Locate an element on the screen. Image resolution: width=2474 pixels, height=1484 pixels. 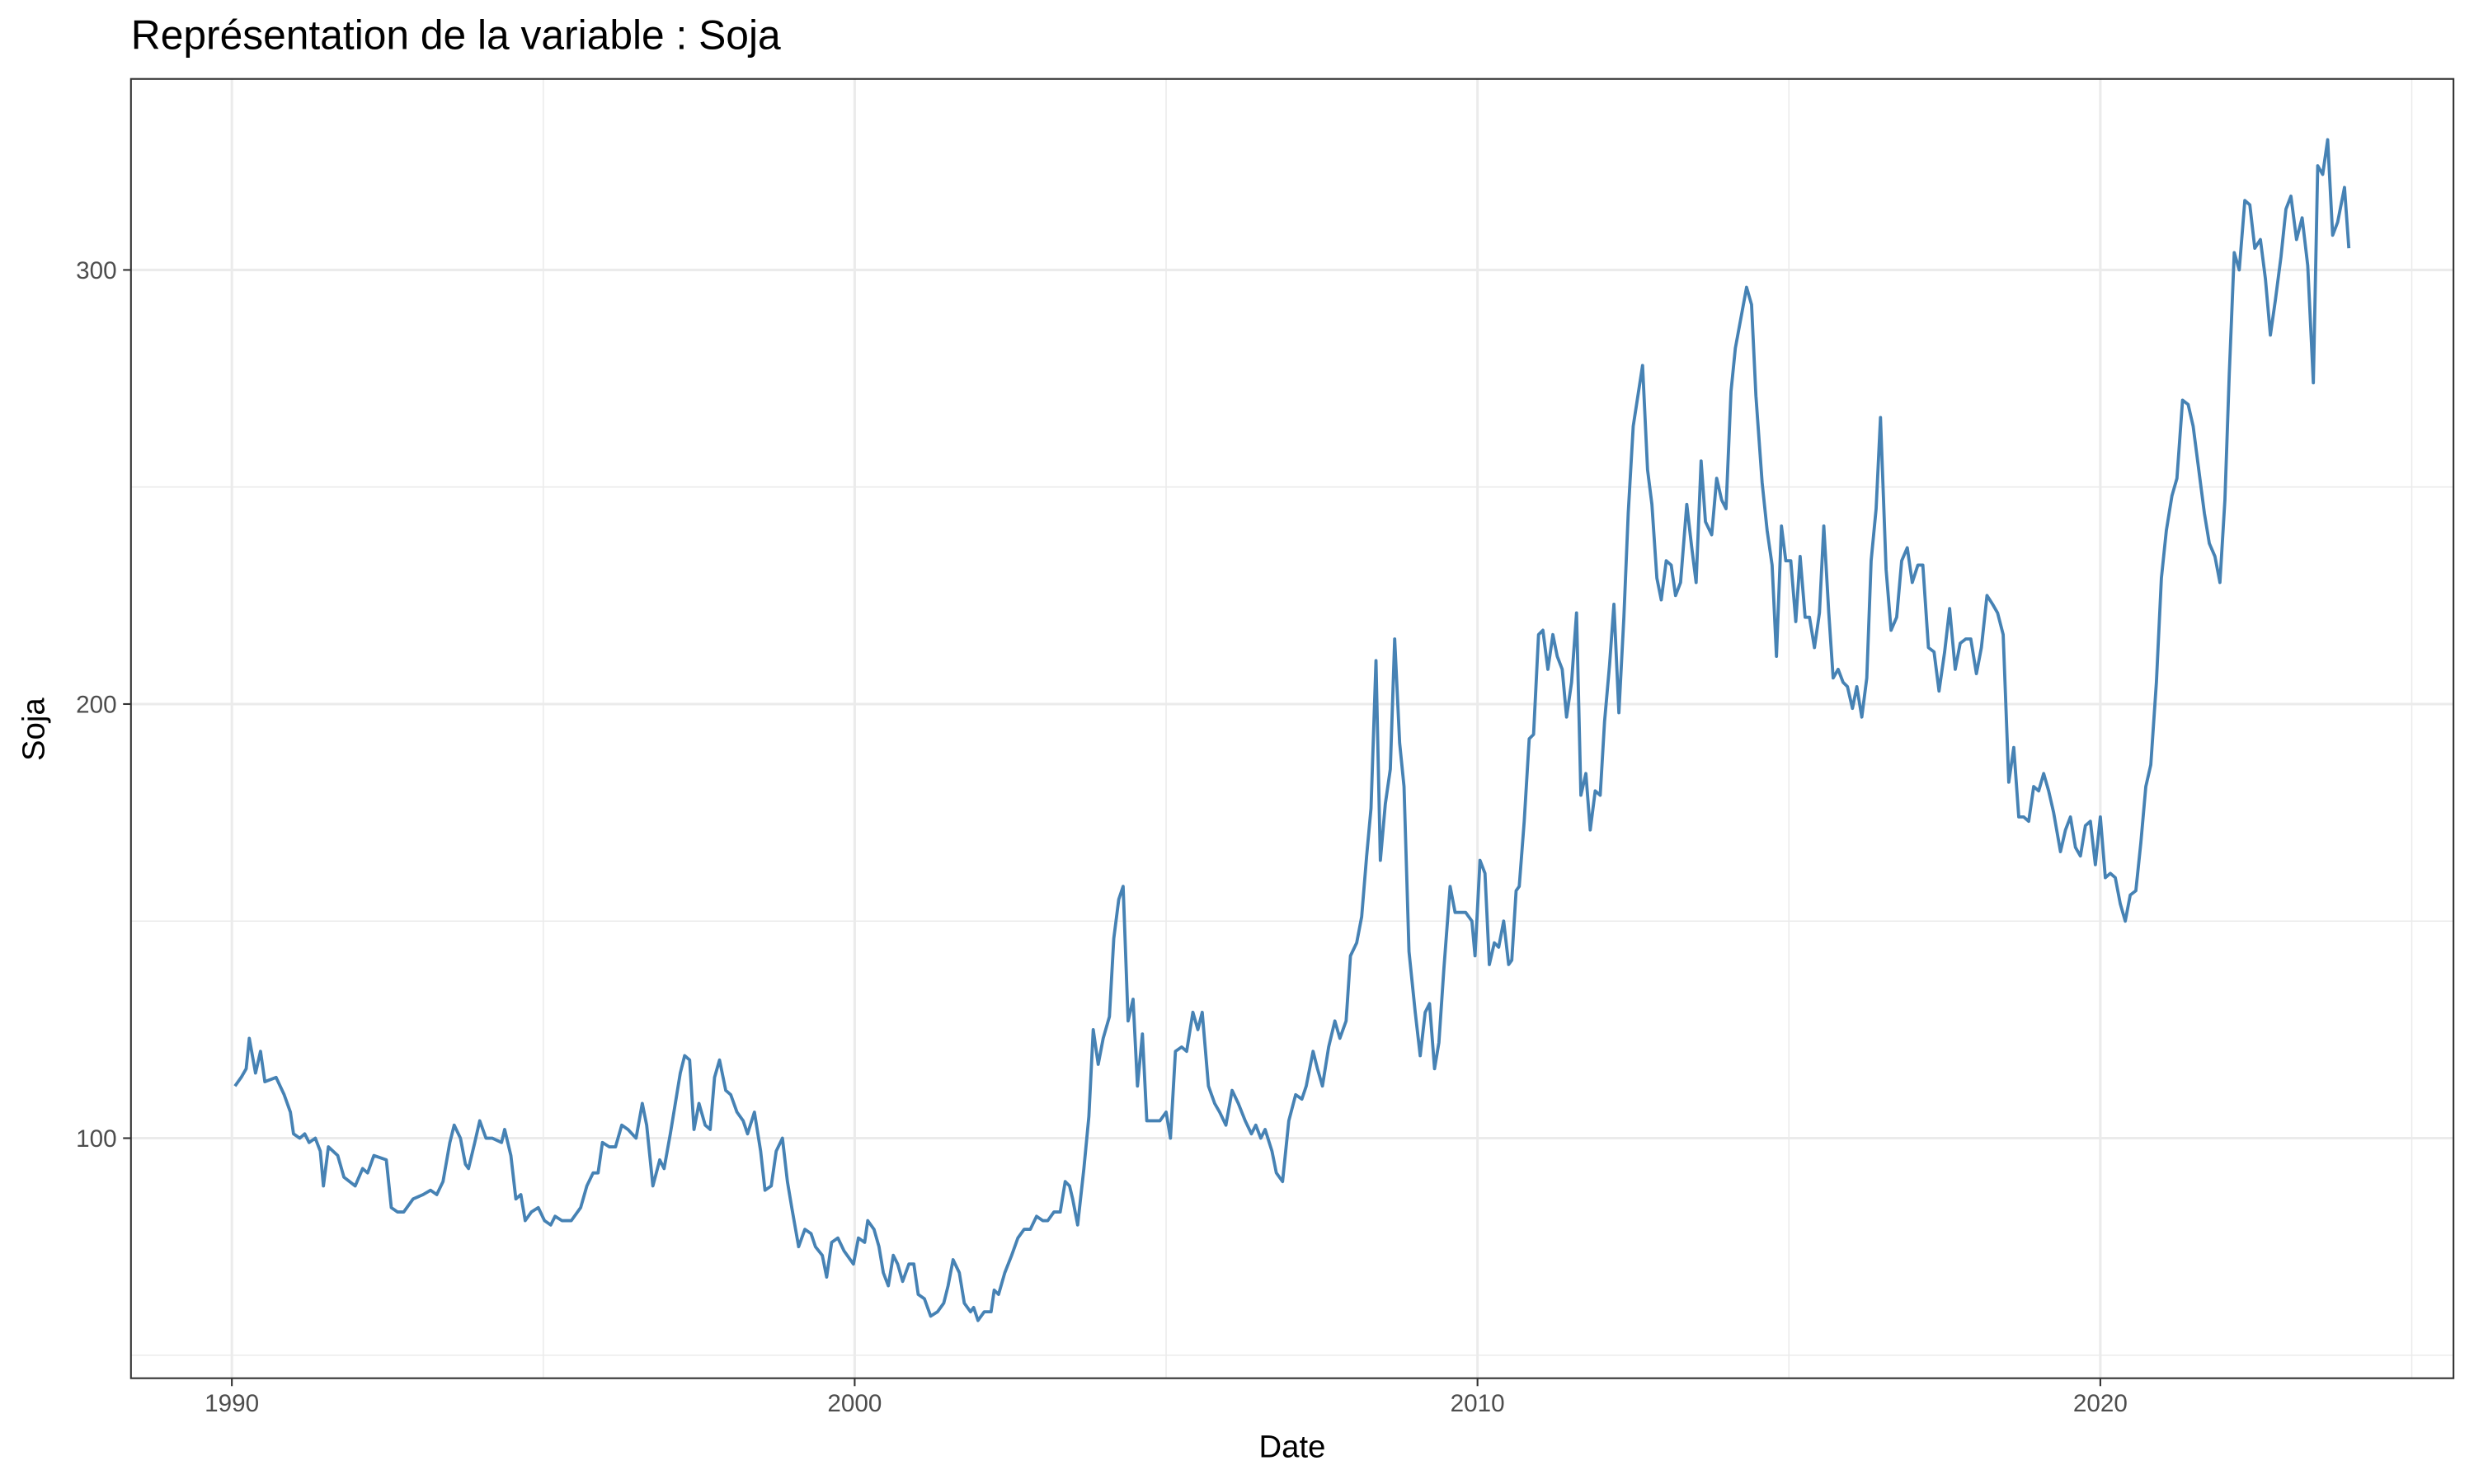
x-tick-label: 2000 is located at coordinates (854, 1403).